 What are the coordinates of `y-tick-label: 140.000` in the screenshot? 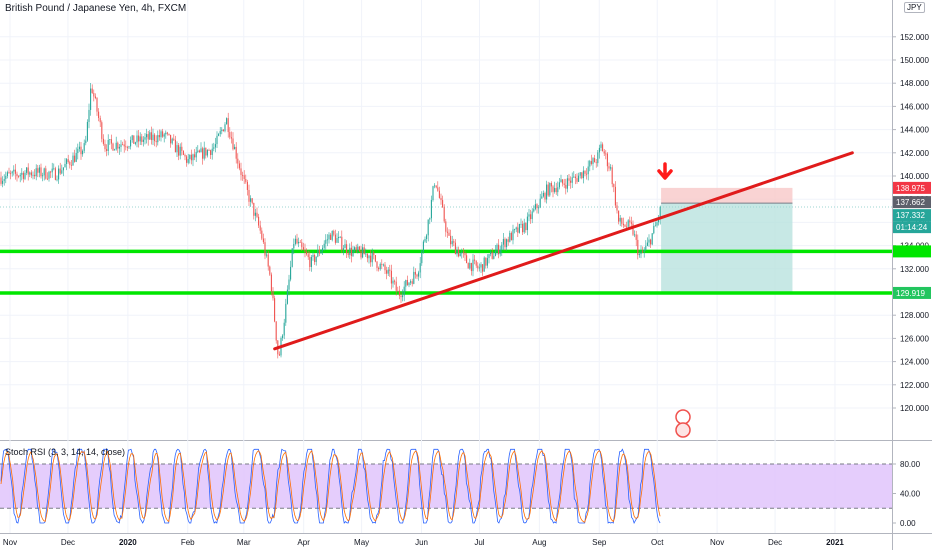 It's located at (914, 176).